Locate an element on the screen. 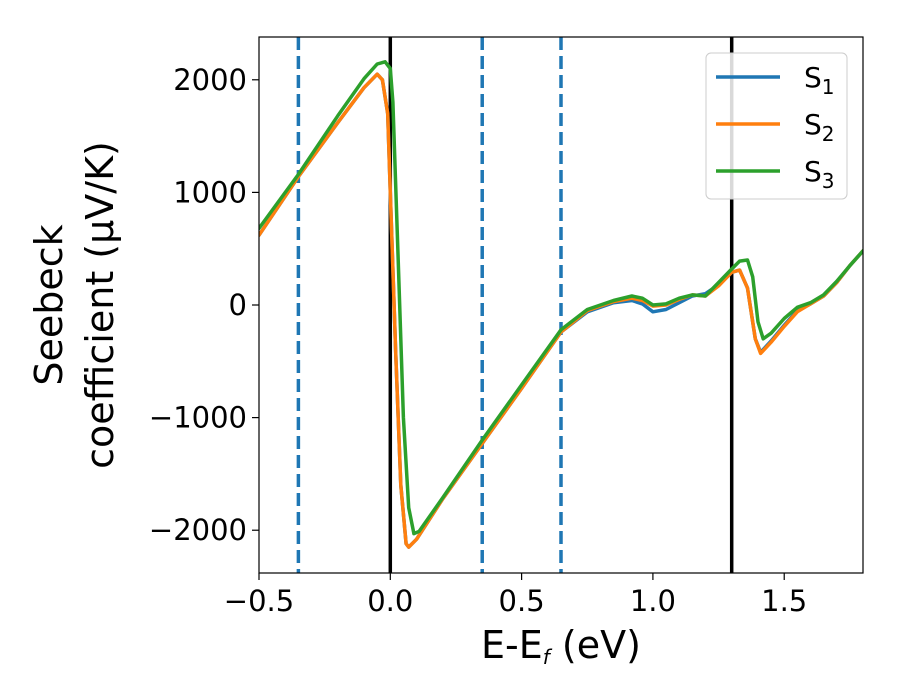 Image resolution: width=900 pixels, height=700 pixels. x-tick-label-1: 0.0 is located at coordinates (390, 601).